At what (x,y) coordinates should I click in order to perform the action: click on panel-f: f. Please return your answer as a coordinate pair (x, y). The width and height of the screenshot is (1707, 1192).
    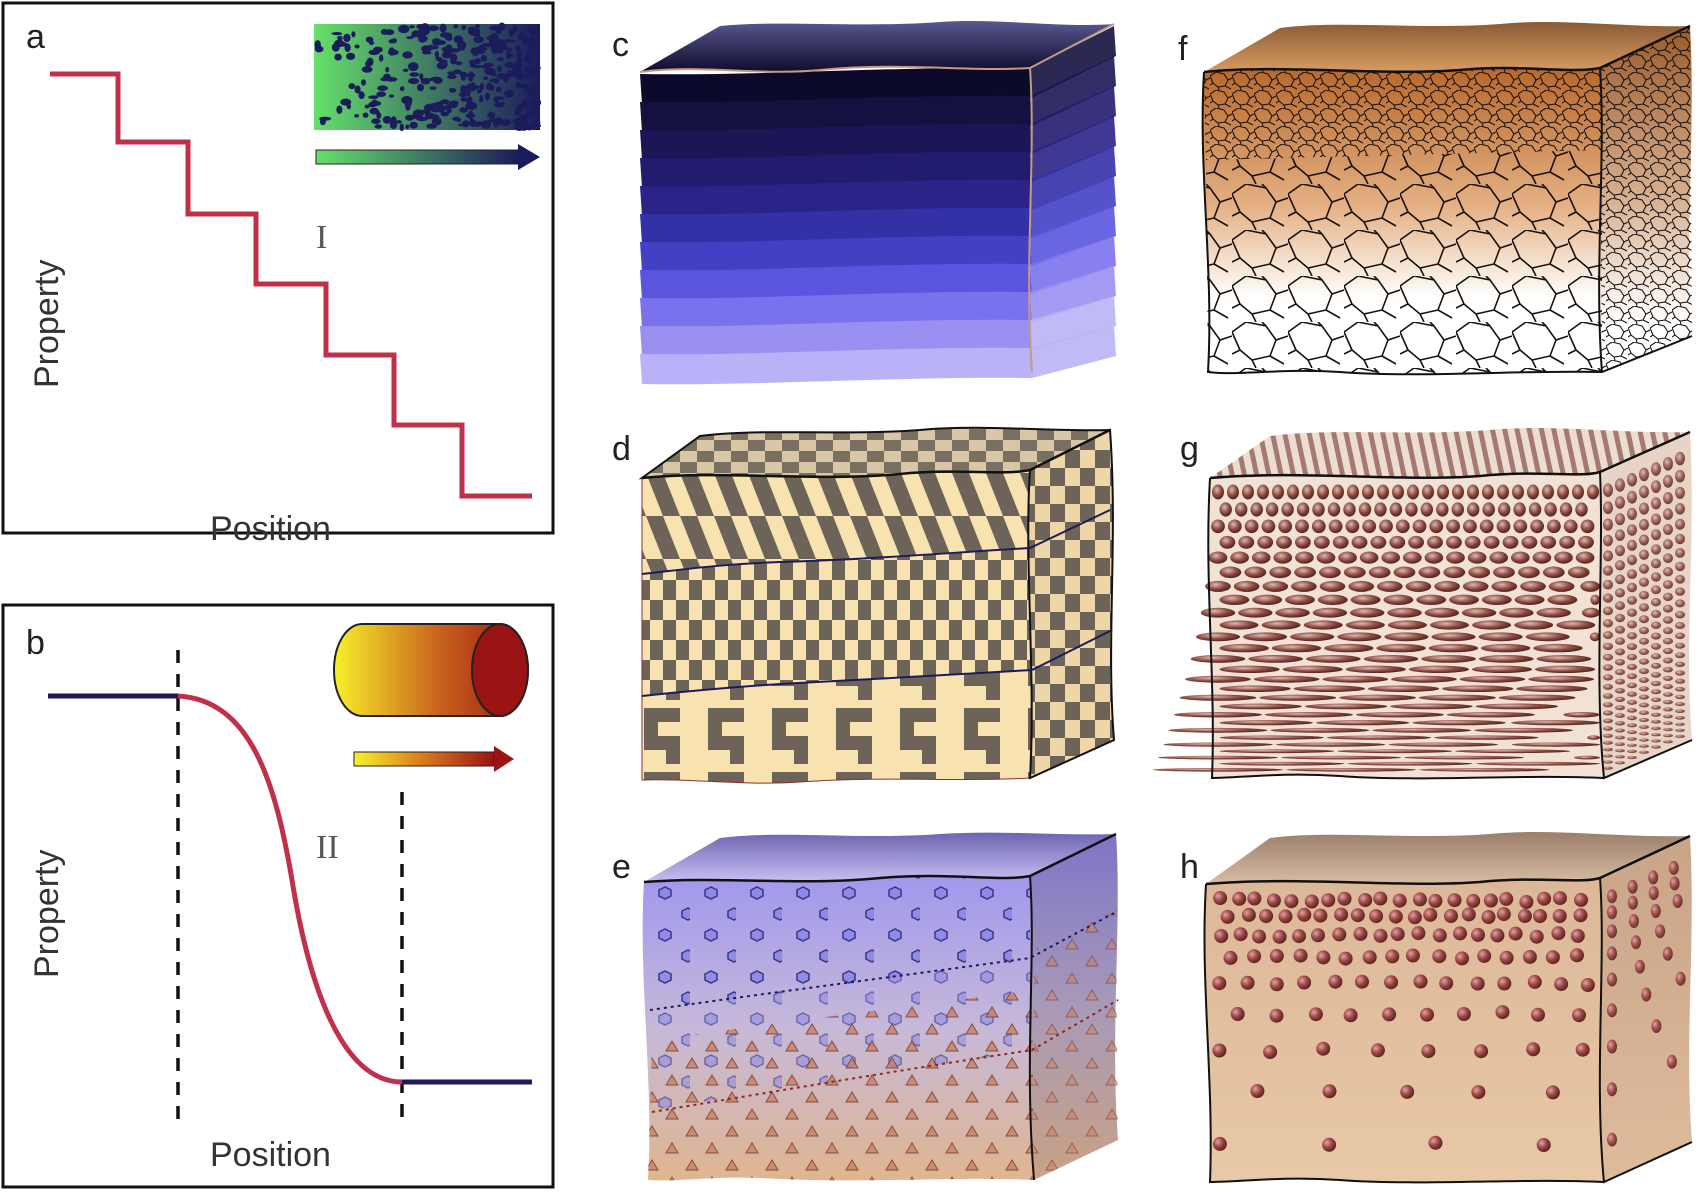
    Looking at the image, I should click on (1435, 199).